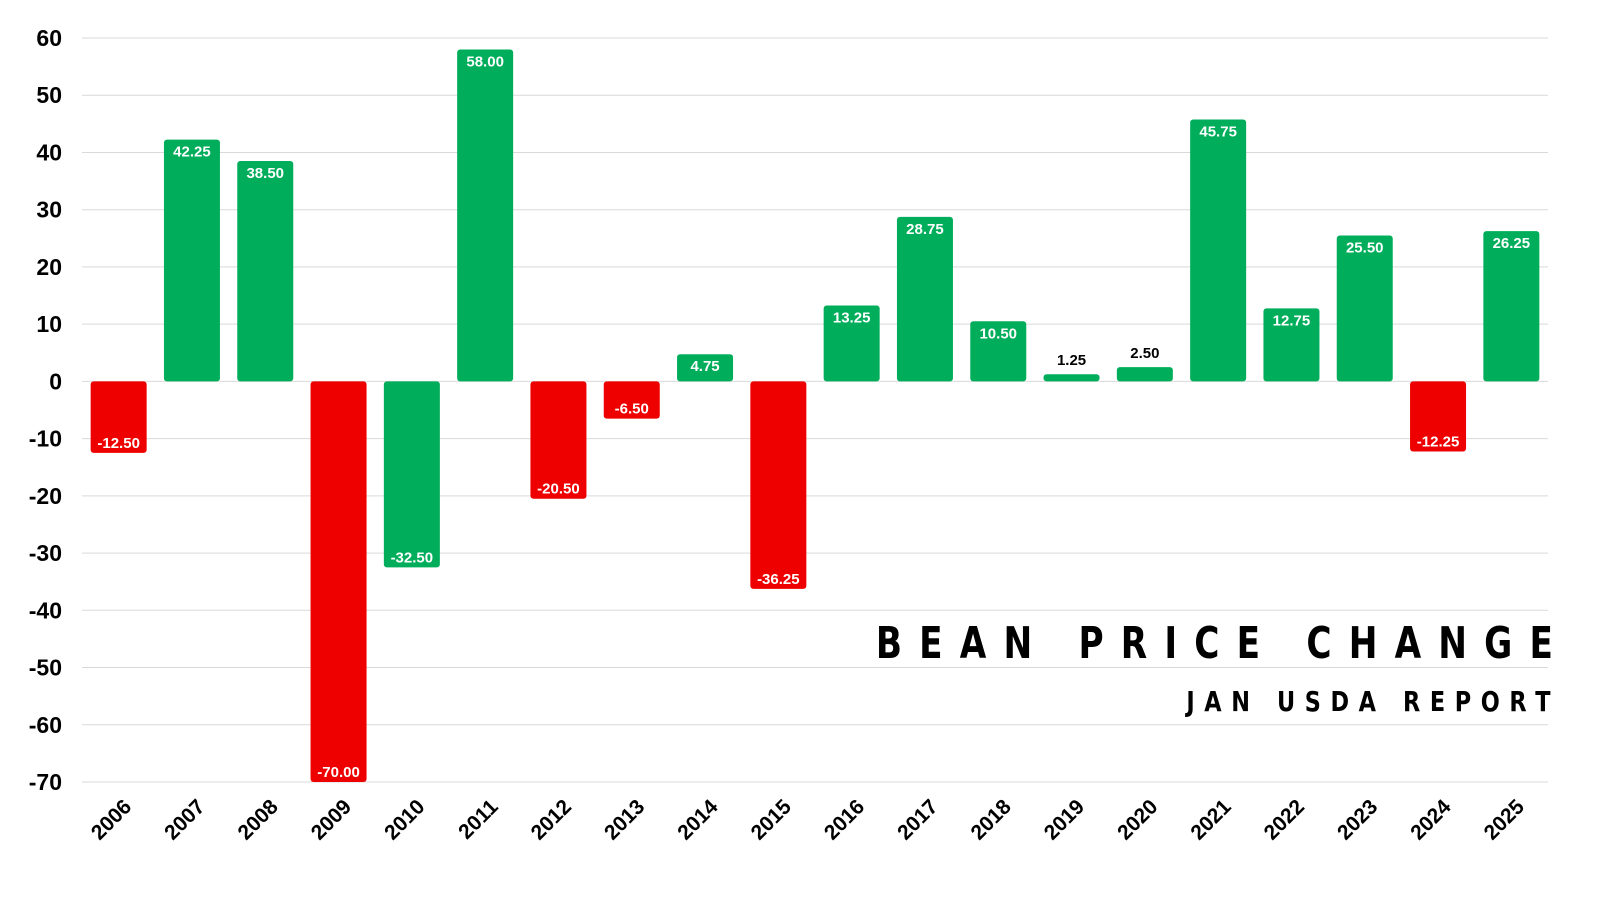 This screenshot has height=900, width=1600. Describe the element at coordinates (118, 417) in the screenshot. I see `bar-2006` at that location.